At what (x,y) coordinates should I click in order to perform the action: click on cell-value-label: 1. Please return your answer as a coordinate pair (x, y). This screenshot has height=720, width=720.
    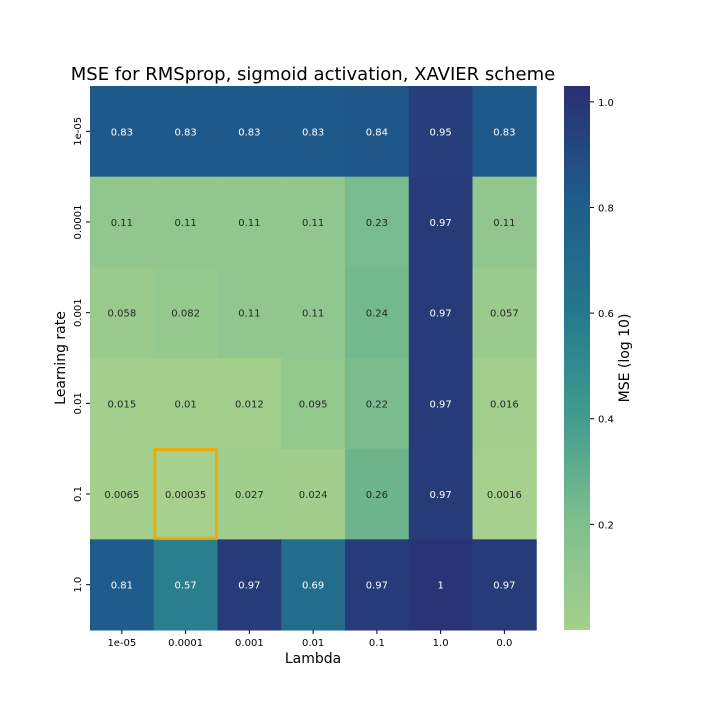
    Looking at the image, I should click on (440, 586).